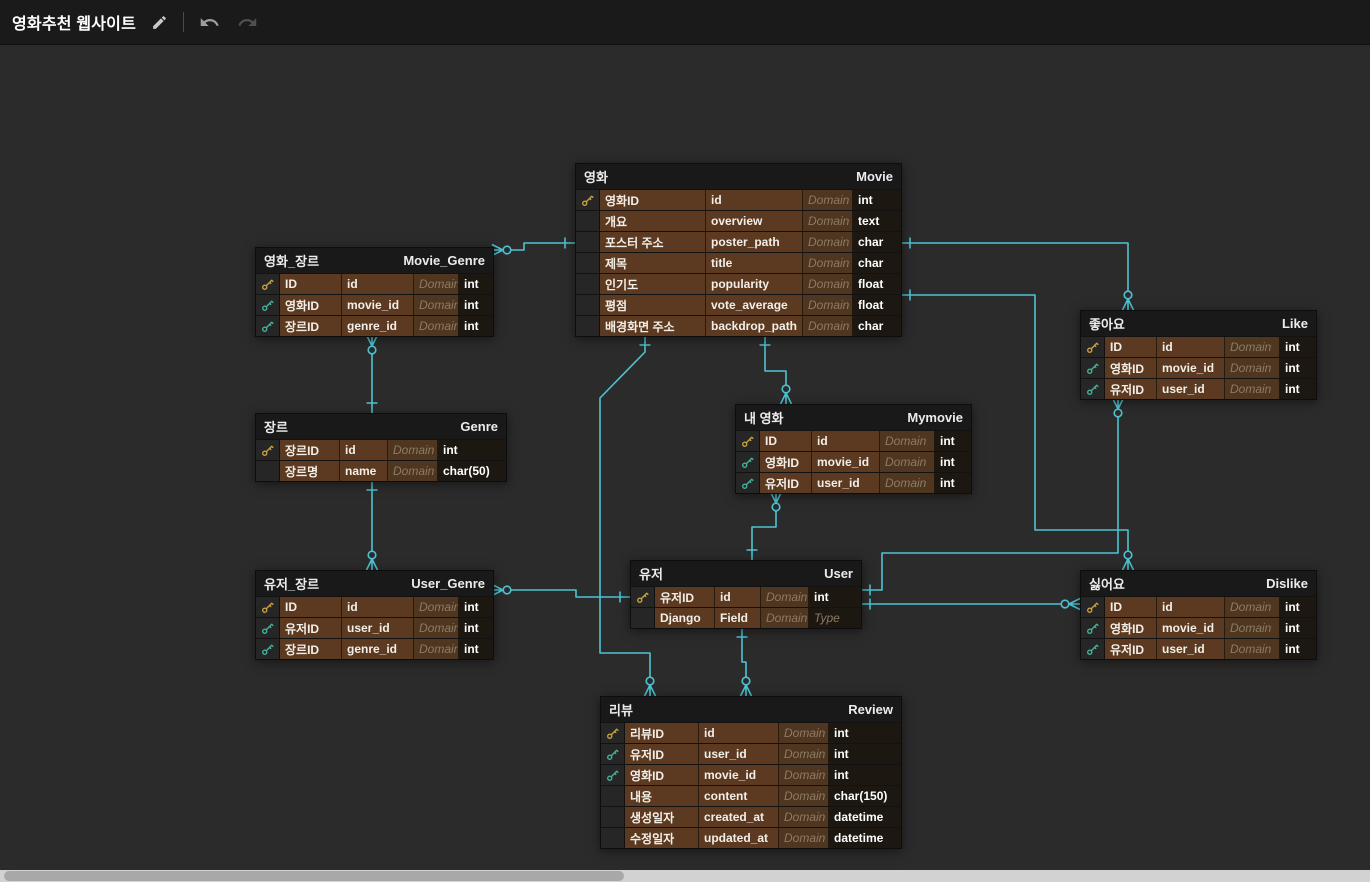  I want to click on column-row-movie-backdrop_path: 배경화면 주소 backdrop_path Domain char, so click(738, 325).